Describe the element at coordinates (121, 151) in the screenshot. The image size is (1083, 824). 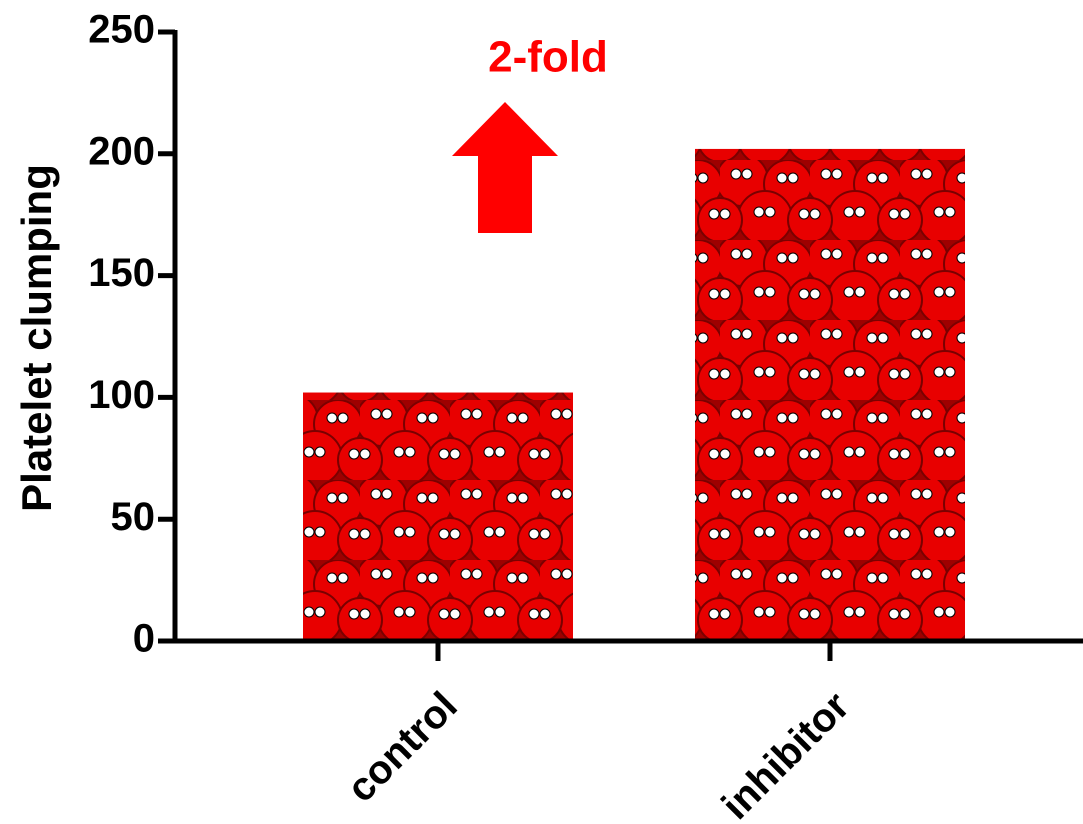
I see `y-tick-label: 200` at that location.